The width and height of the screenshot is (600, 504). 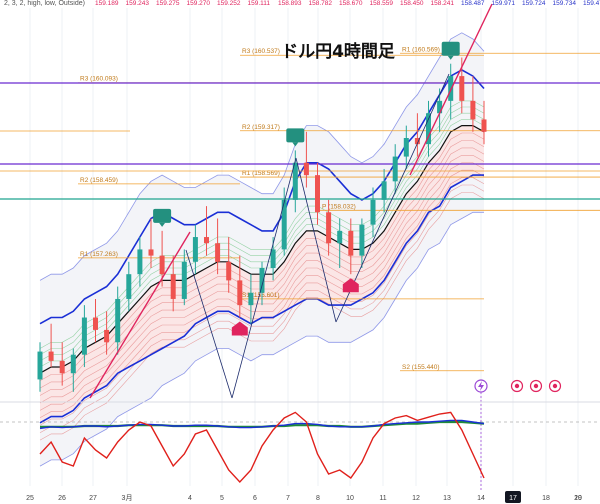 What do you see at coordinates (412, 3) in the screenshot?
I see `indicator-value: 158.450` at bounding box center [412, 3].